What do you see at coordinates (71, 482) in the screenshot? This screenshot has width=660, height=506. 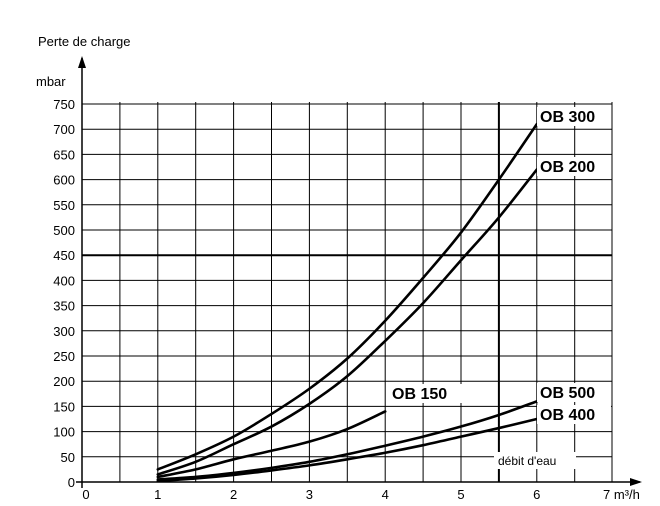 I see `y-tick-label: 0` at bounding box center [71, 482].